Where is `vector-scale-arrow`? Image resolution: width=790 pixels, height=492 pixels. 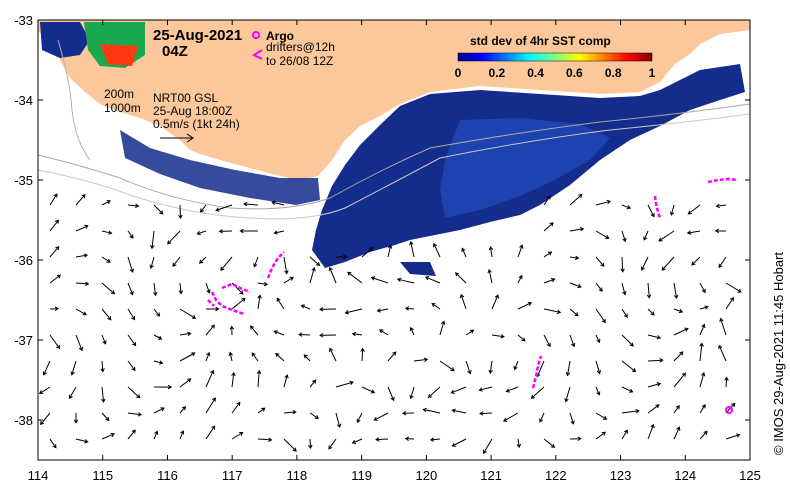
vector-scale-arrow is located at coordinates (177, 138).